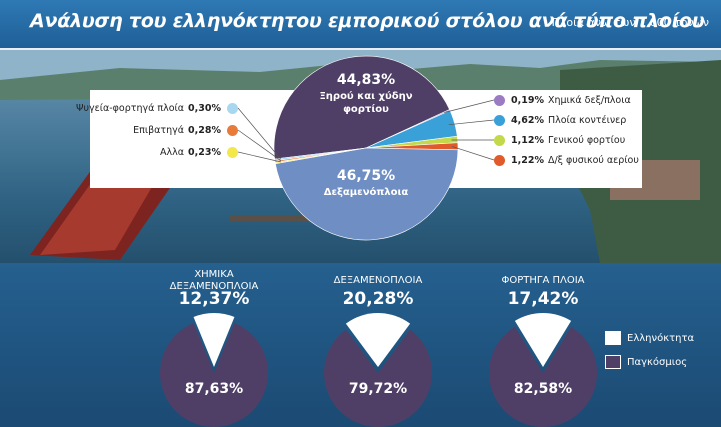 This screenshot has width=721, height=427. What do you see at coordinates (589, 100) in the screenshot?
I see `legend-row-label: Χημικά δεξ/πλοια` at bounding box center [589, 100].